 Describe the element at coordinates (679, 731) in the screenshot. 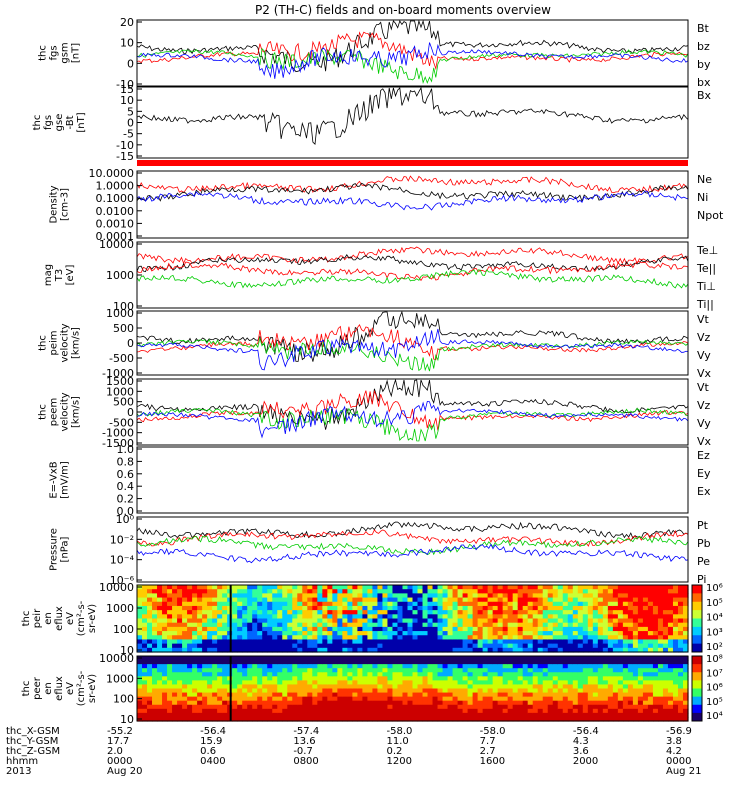

I see `axis-value: -56.9` at that location.